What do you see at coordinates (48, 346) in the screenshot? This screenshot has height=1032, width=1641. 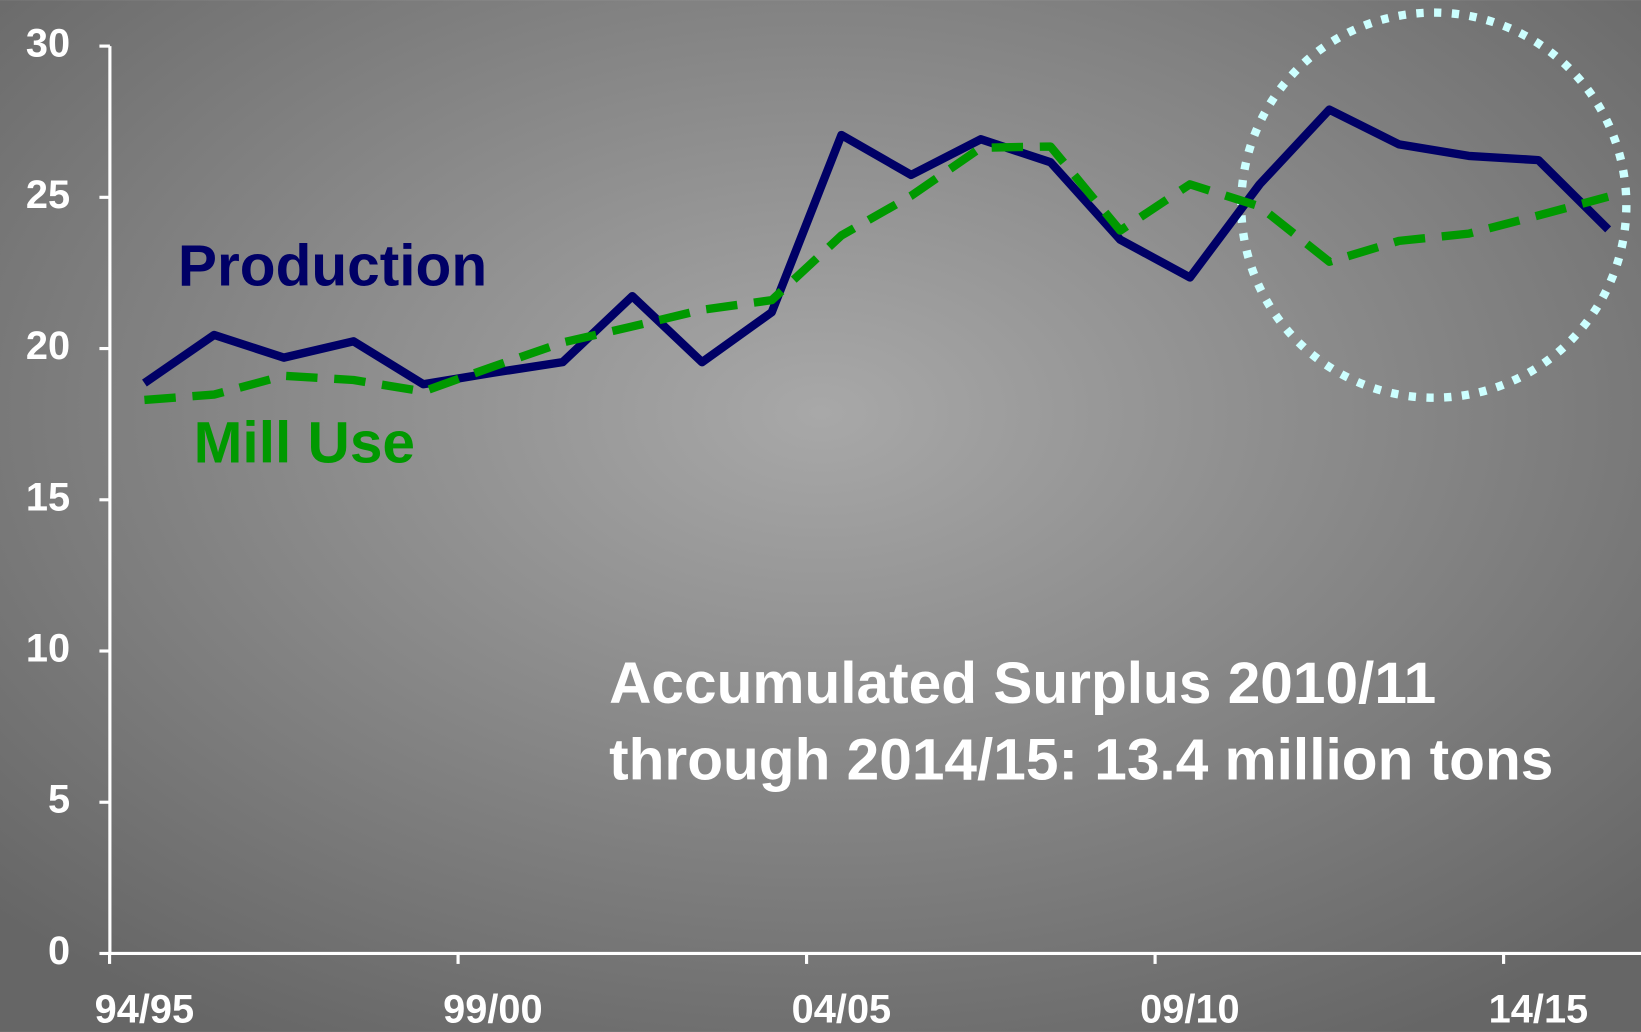 I see `y-tick-label: 20` at bounding box center [48, 346].